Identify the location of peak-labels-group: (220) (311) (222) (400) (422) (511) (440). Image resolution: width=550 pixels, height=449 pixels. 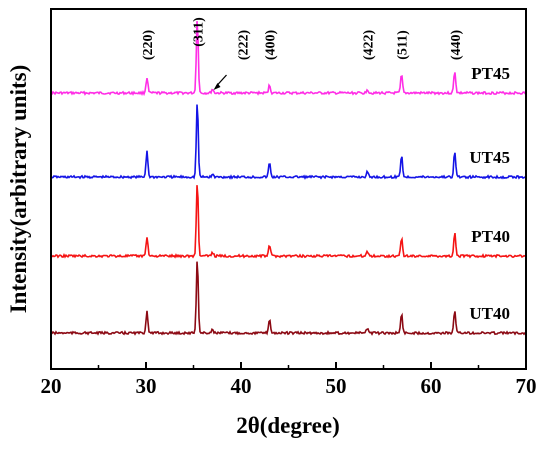
(302, 38).